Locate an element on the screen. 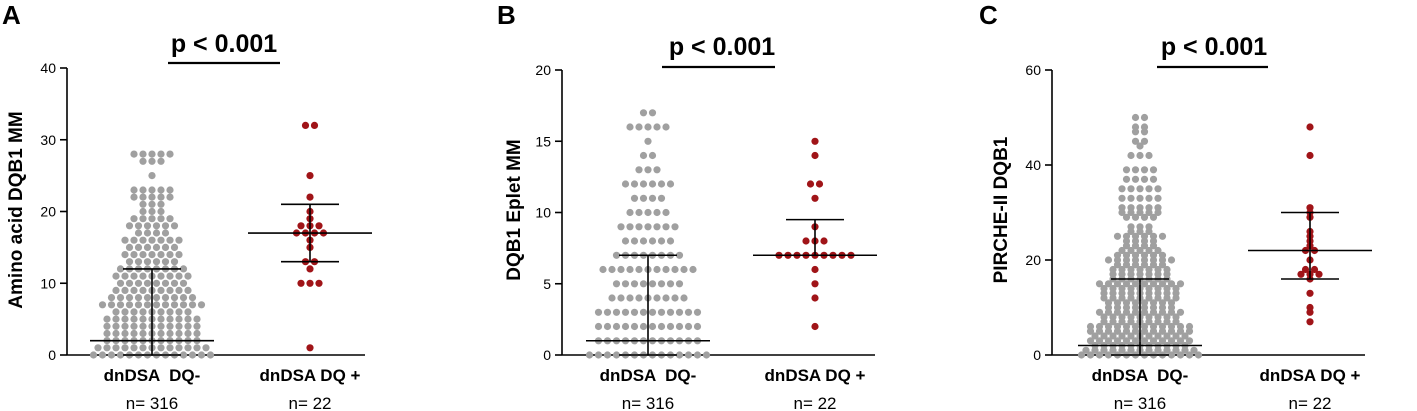 The width and height of the screenshot is (1417, 411). panel-c-error-bars is located at coordinates (1225, 283).